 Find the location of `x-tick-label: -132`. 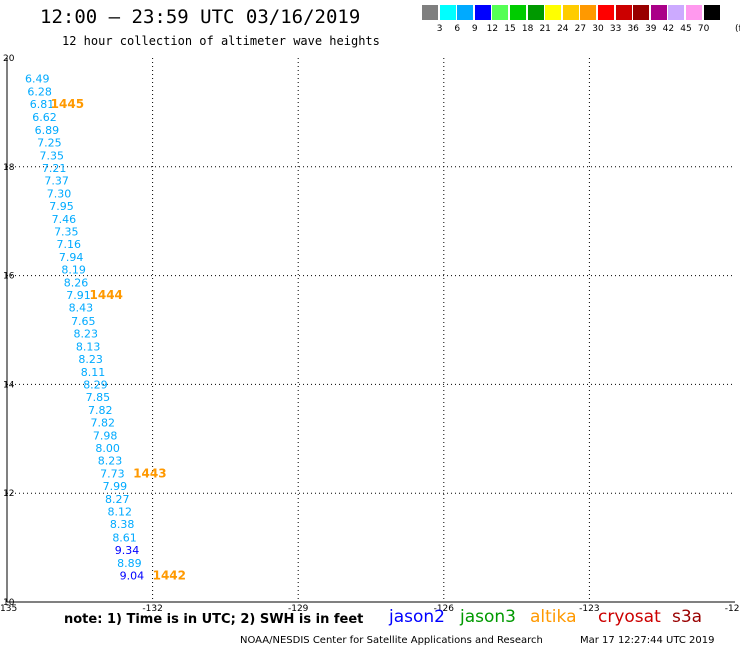

x-tick-label: -132 is located at coordinates (152, 609).